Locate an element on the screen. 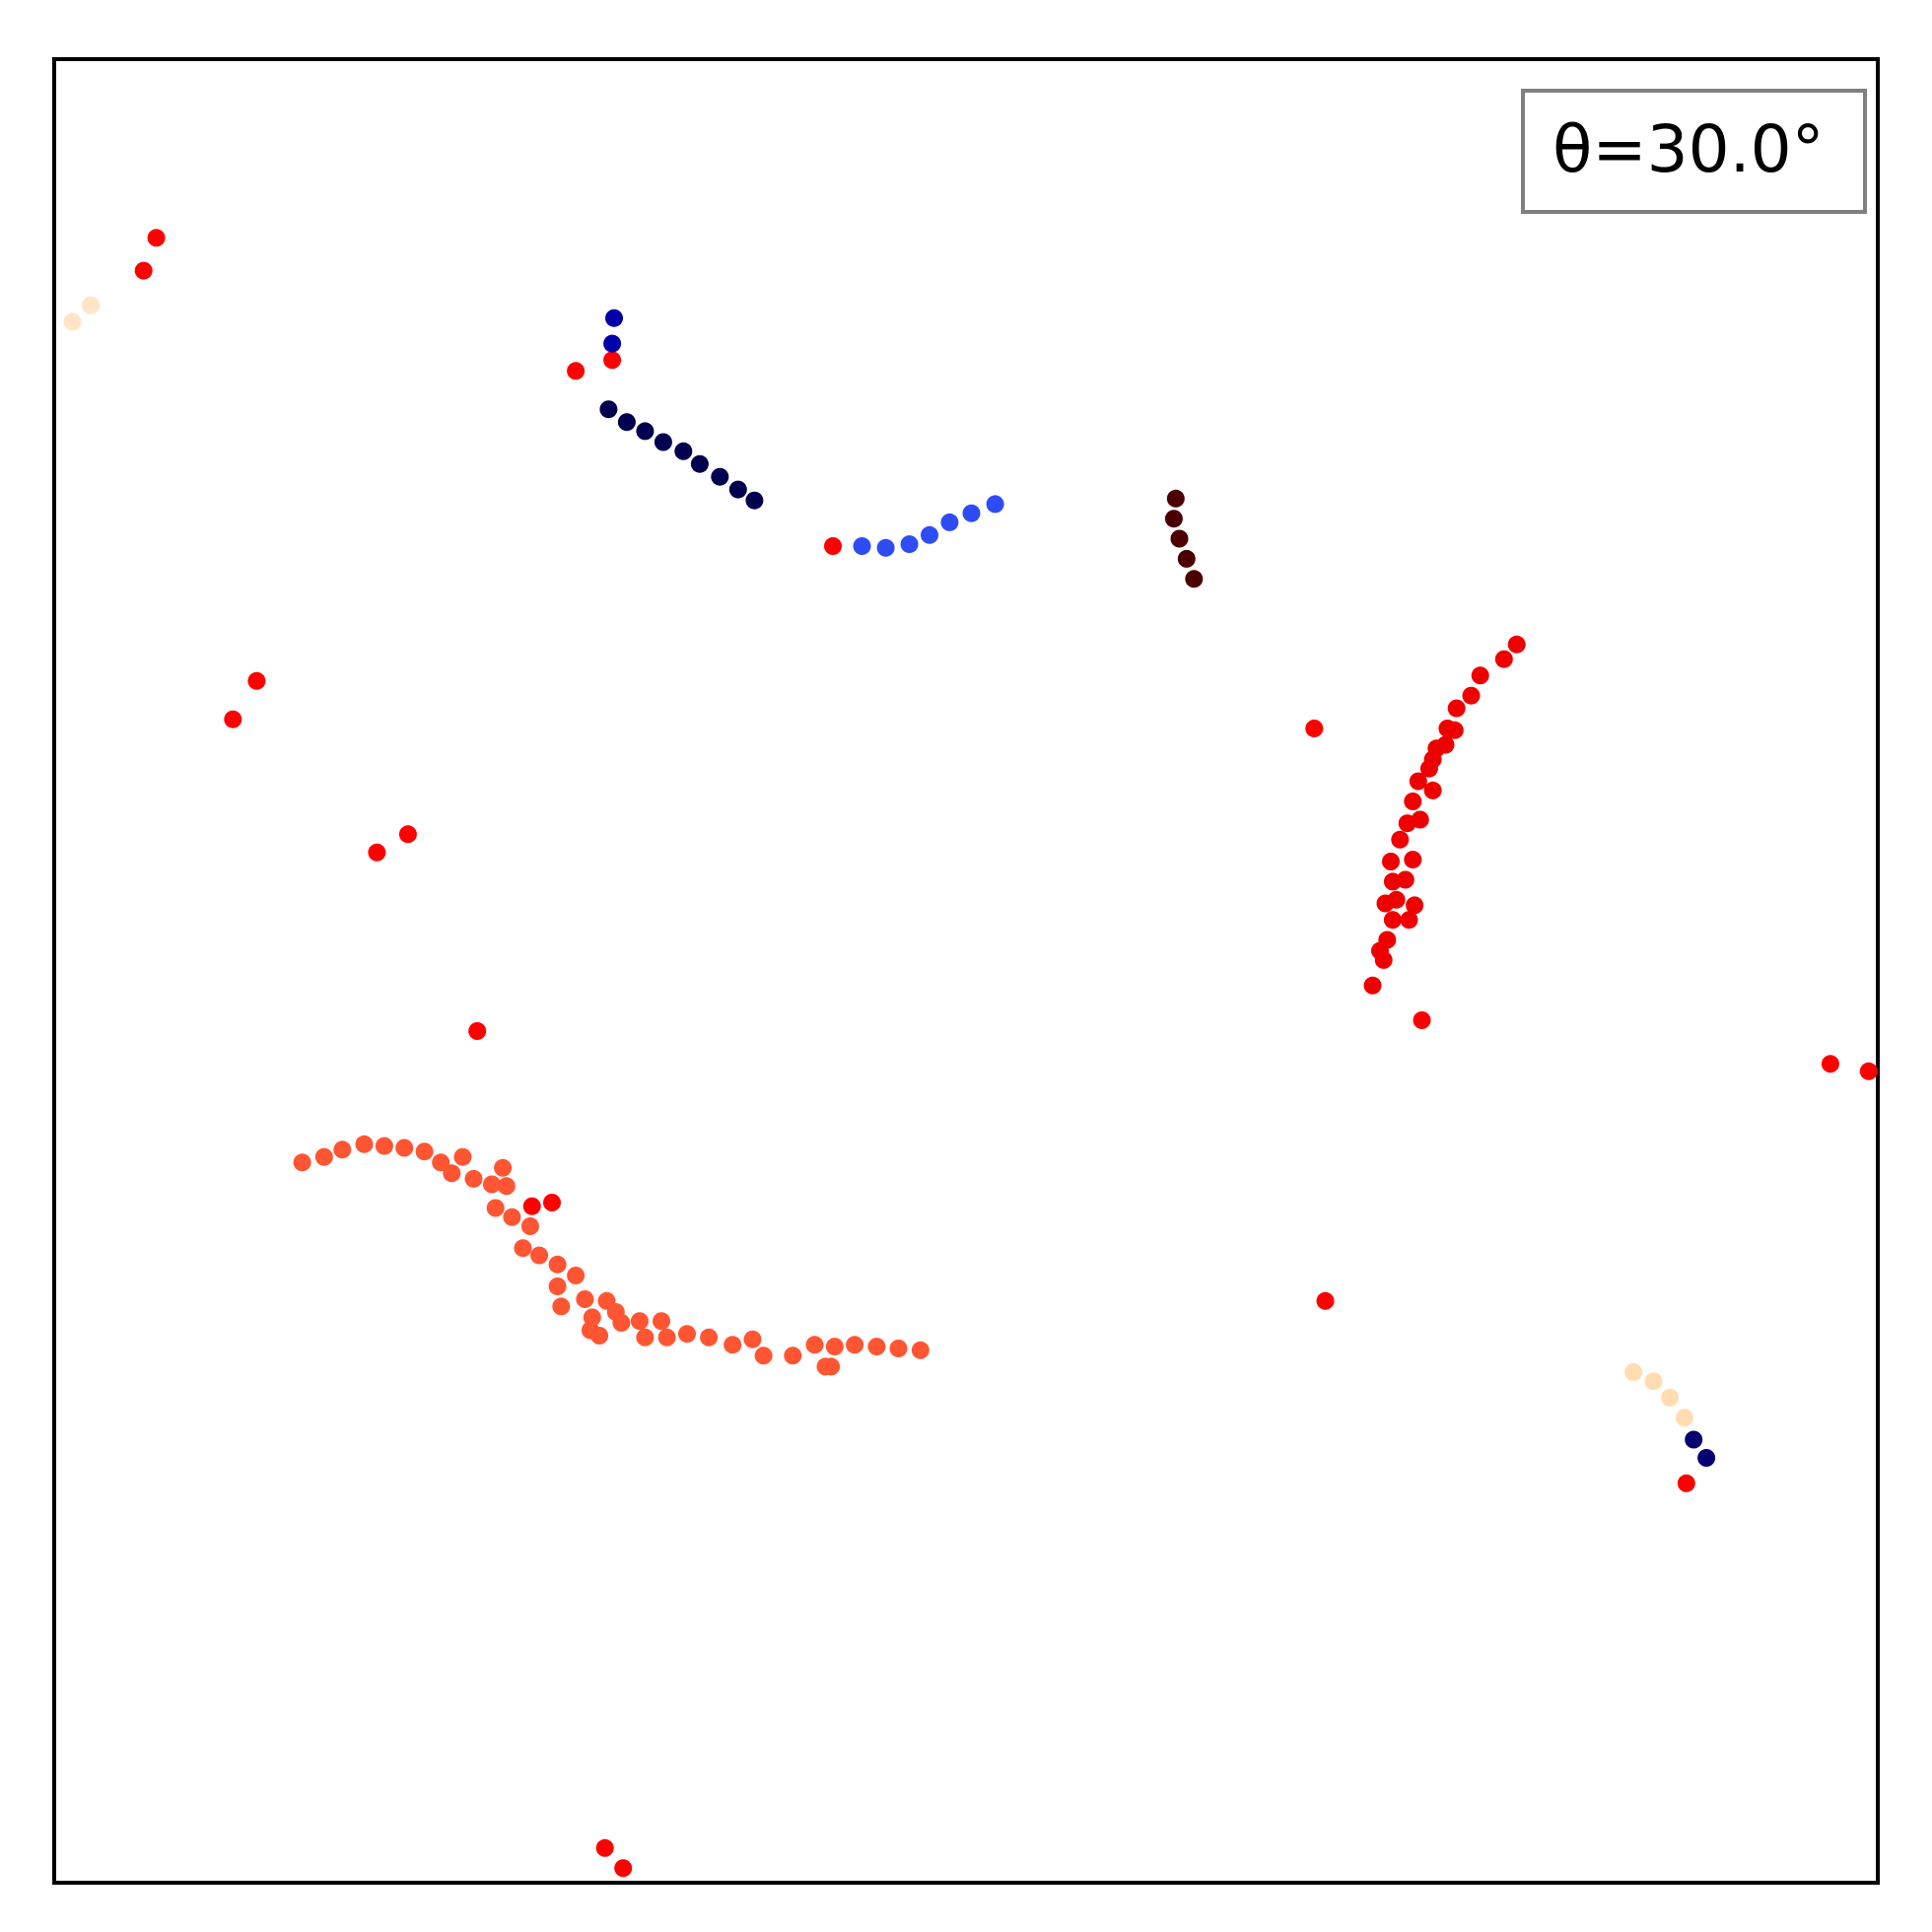  legend-box is located at coordinates (1694, 152).